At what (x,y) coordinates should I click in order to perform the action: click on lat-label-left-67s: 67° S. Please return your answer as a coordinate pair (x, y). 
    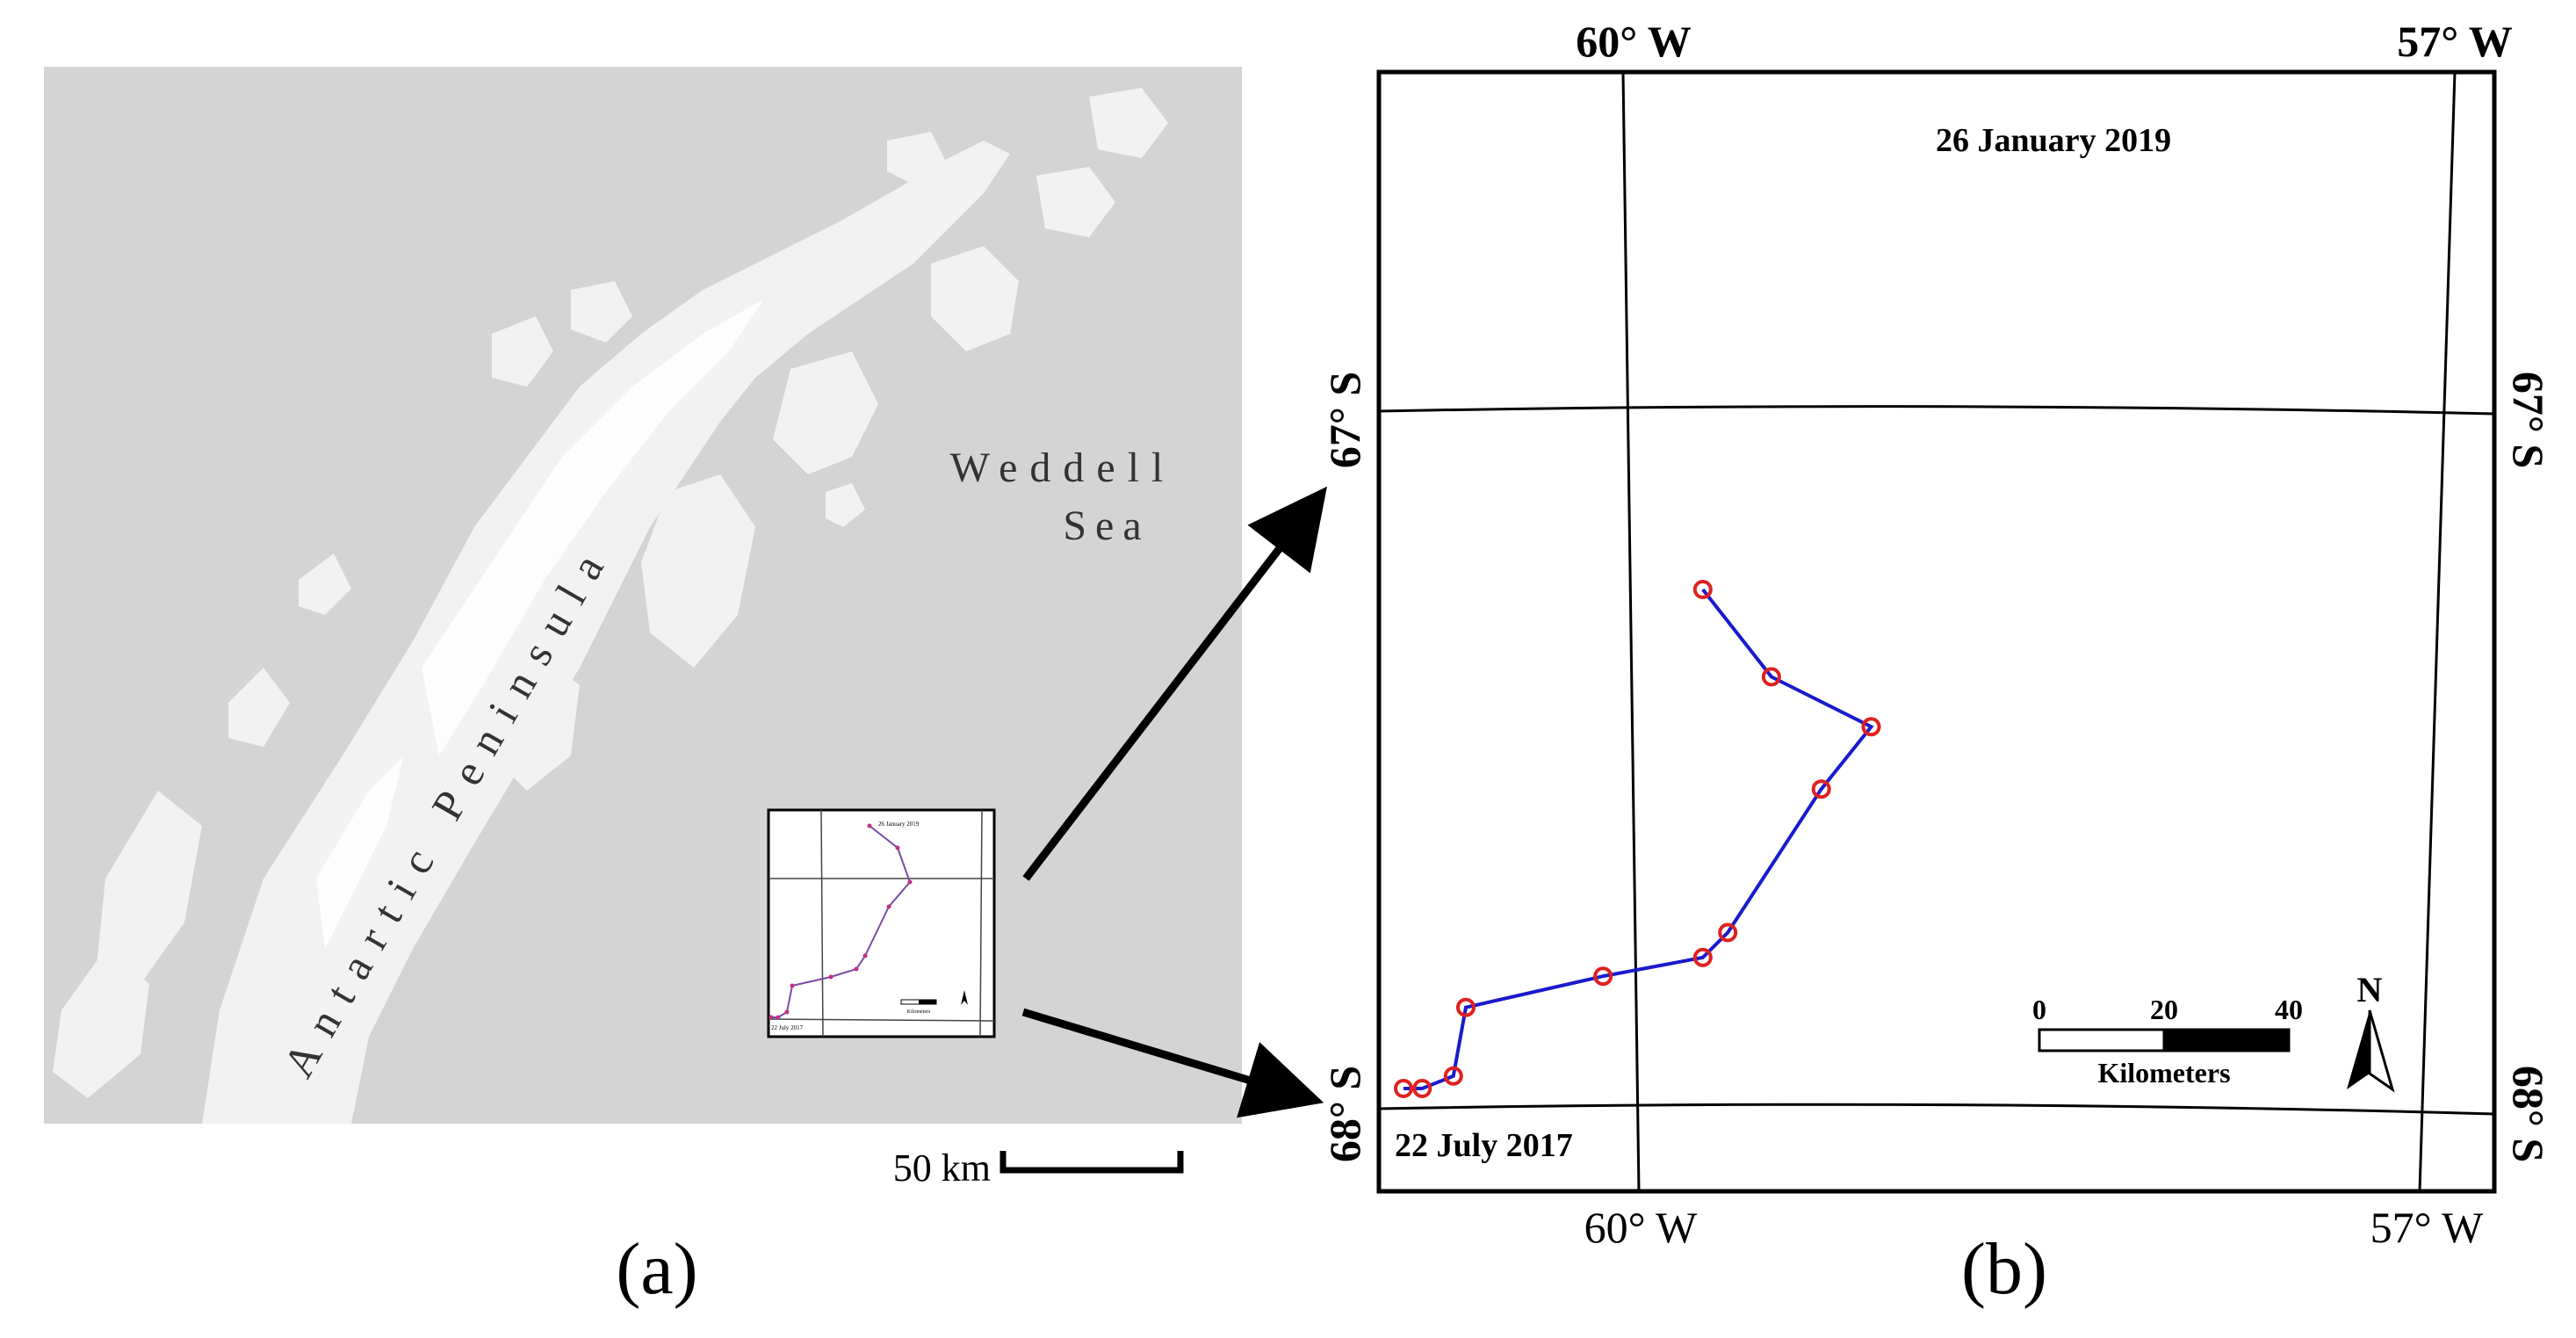
    Looking at the image, I should click on (1344, 420).